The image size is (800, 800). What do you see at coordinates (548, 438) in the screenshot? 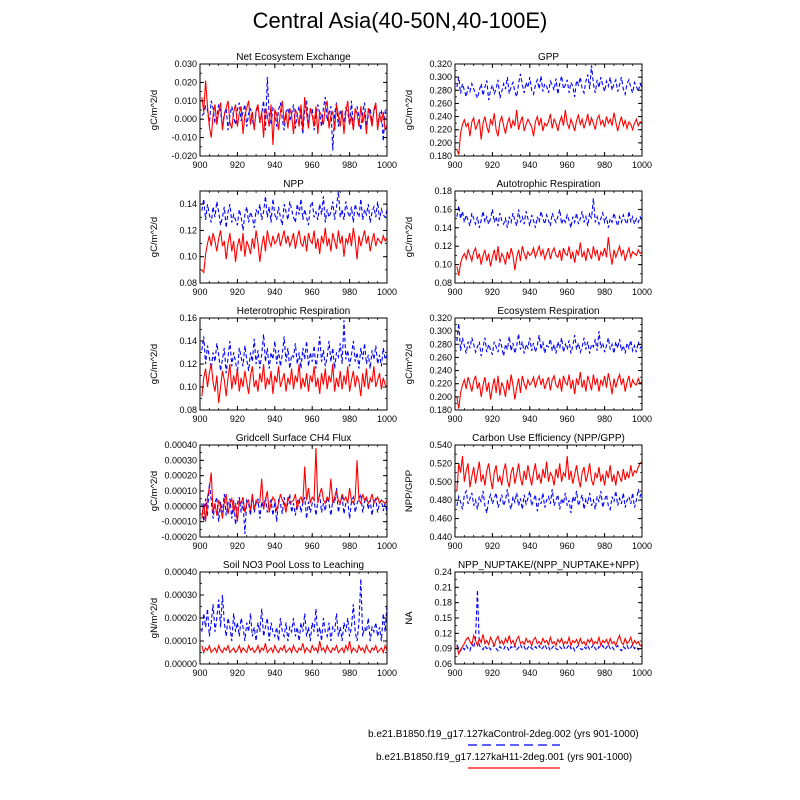
I see `panel-title: Carbon Use Efficiency (NPP/GPP)` at bounding box center [548, 438].